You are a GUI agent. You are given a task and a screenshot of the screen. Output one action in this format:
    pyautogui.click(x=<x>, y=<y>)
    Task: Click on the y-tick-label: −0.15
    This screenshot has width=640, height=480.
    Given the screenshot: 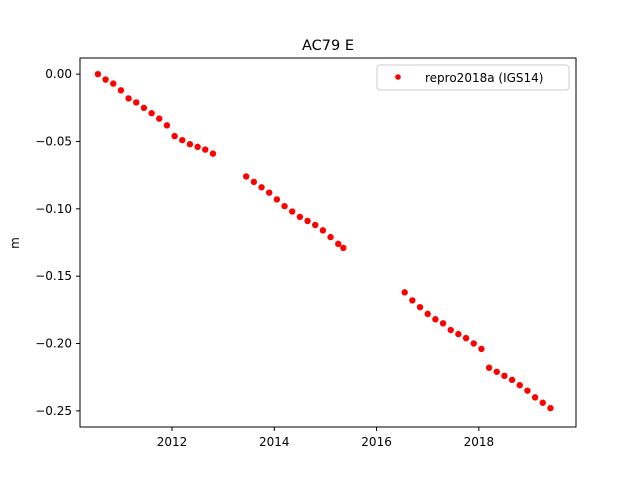 What is the action you would take?
    pyautogui.click(x=53, y=276)
    